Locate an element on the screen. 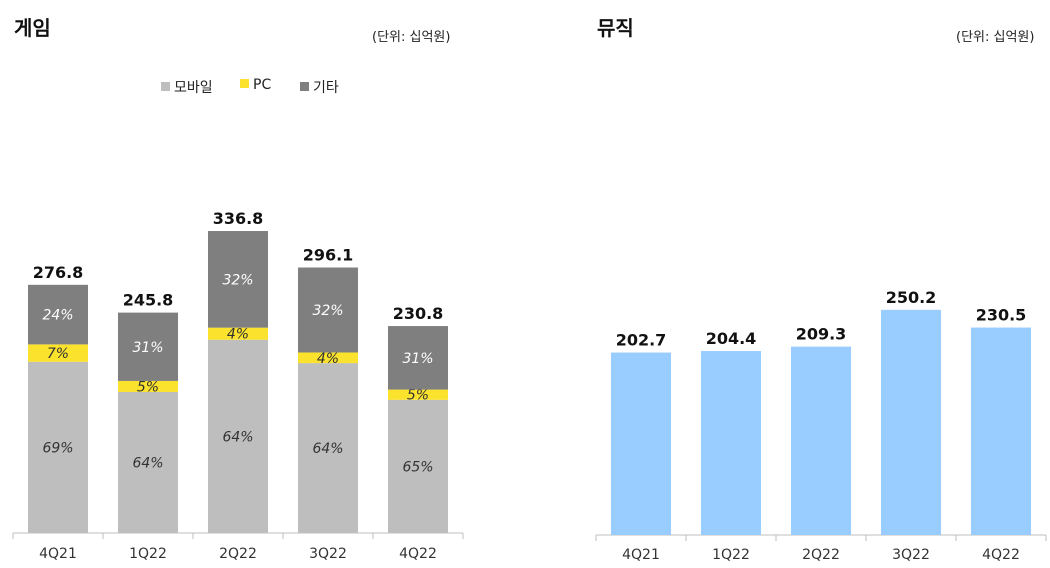 The width and height of the screenshot is (1050, 568). music-unit-label: (단위: 십억원) is located at coordinates (995, 37).